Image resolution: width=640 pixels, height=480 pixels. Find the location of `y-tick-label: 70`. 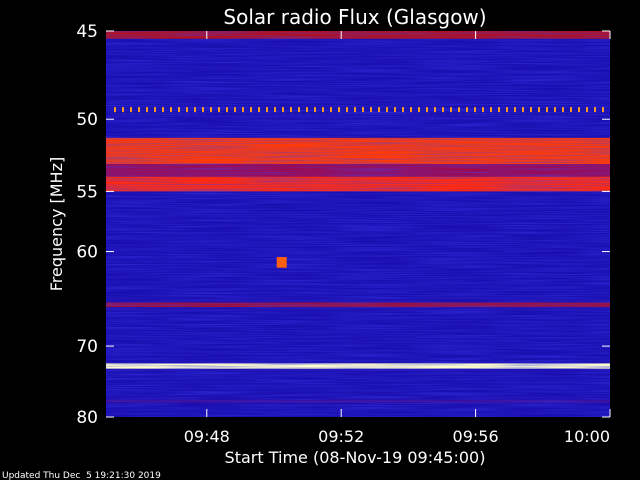

y-tick-label: 70 is located at coordinates (87, 347).